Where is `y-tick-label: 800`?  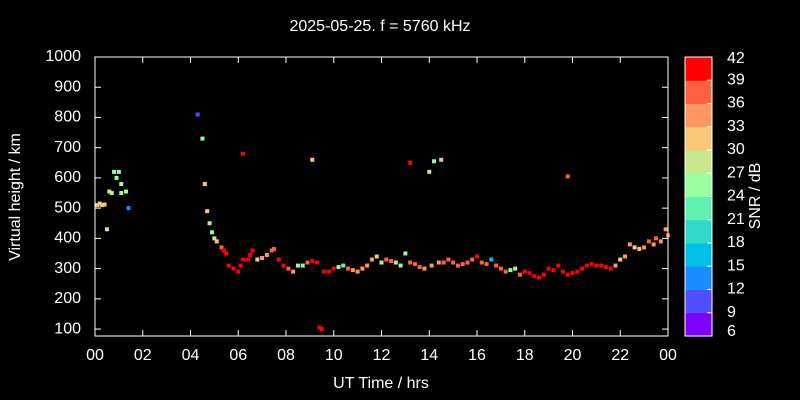
y-tick-label: 800 is located at coordinates (67, 117).